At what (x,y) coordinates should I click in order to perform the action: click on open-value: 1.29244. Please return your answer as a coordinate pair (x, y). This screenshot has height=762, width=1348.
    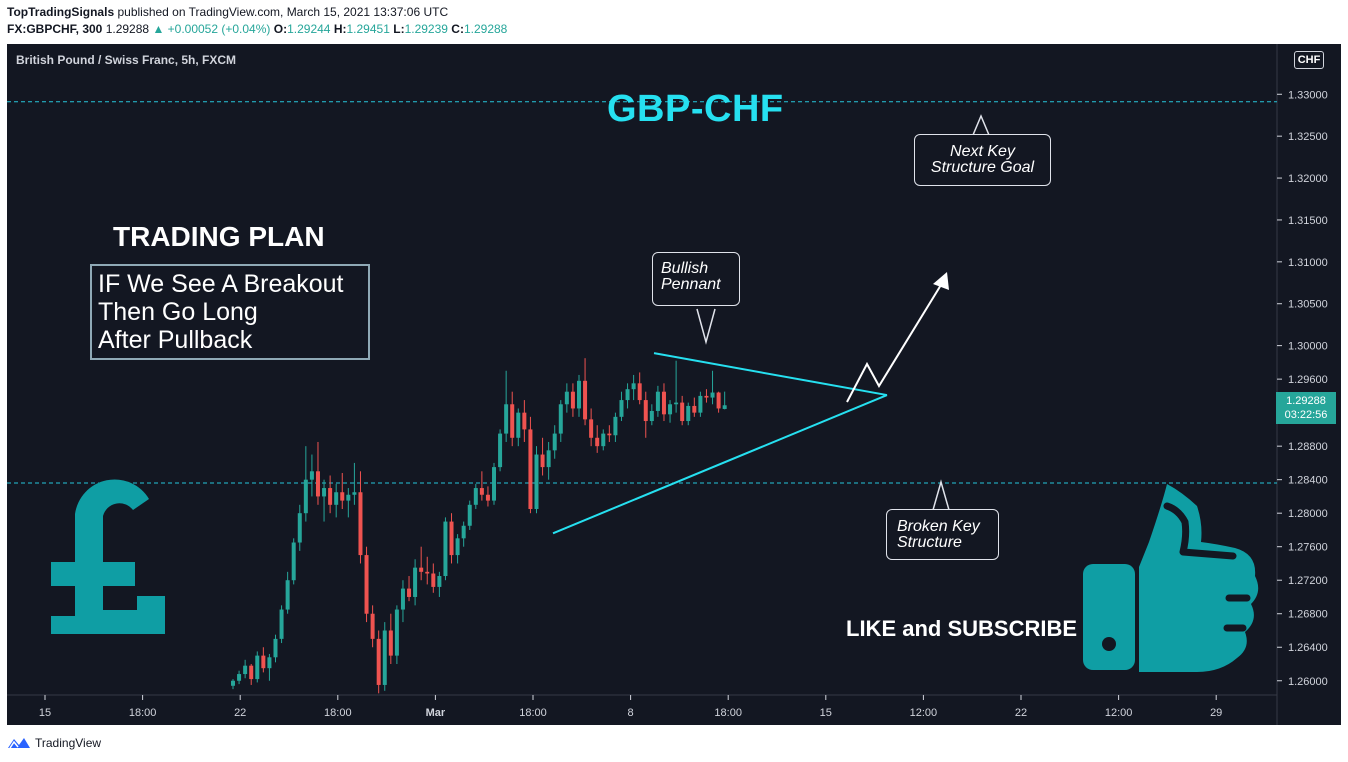
    Looking at the image, I should click on (309, 29).